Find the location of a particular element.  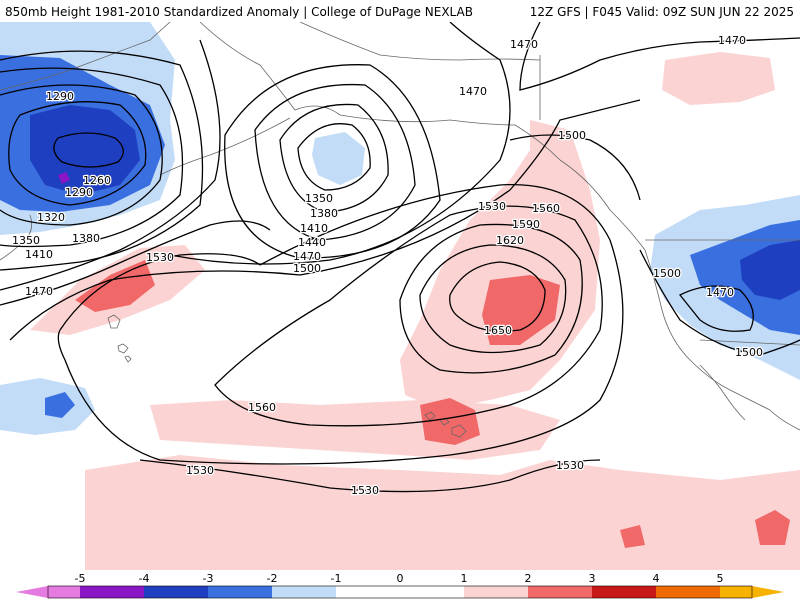

colorbar-tick-labels: -5 -4 -3 -2 -1 0 1 2 3 4 5 is located at coordinates (399, 578).